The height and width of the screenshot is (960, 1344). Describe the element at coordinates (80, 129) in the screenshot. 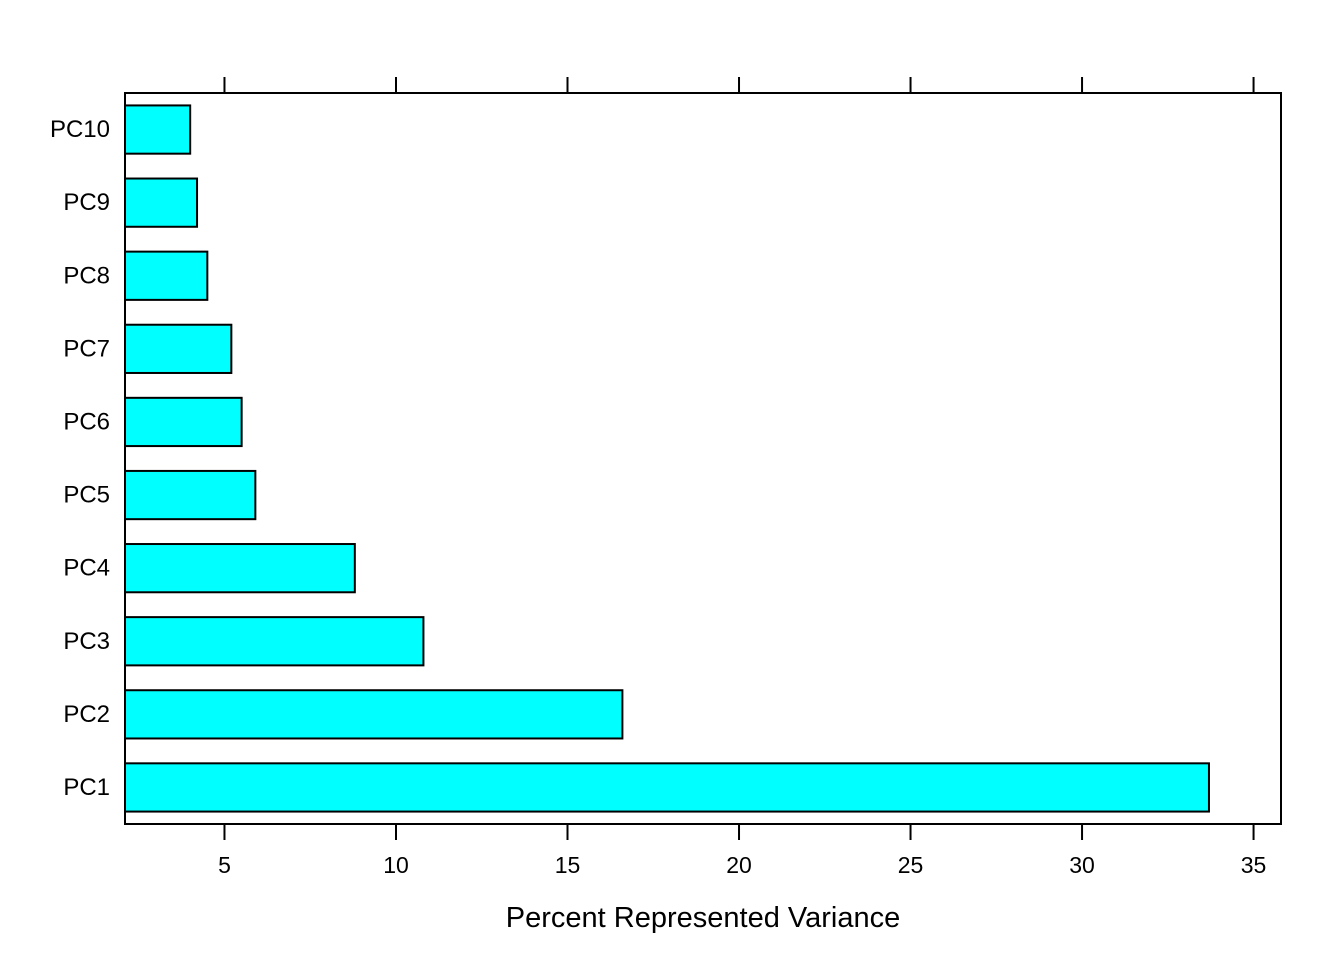

I see `category-label-pc10: PC10` at that location.